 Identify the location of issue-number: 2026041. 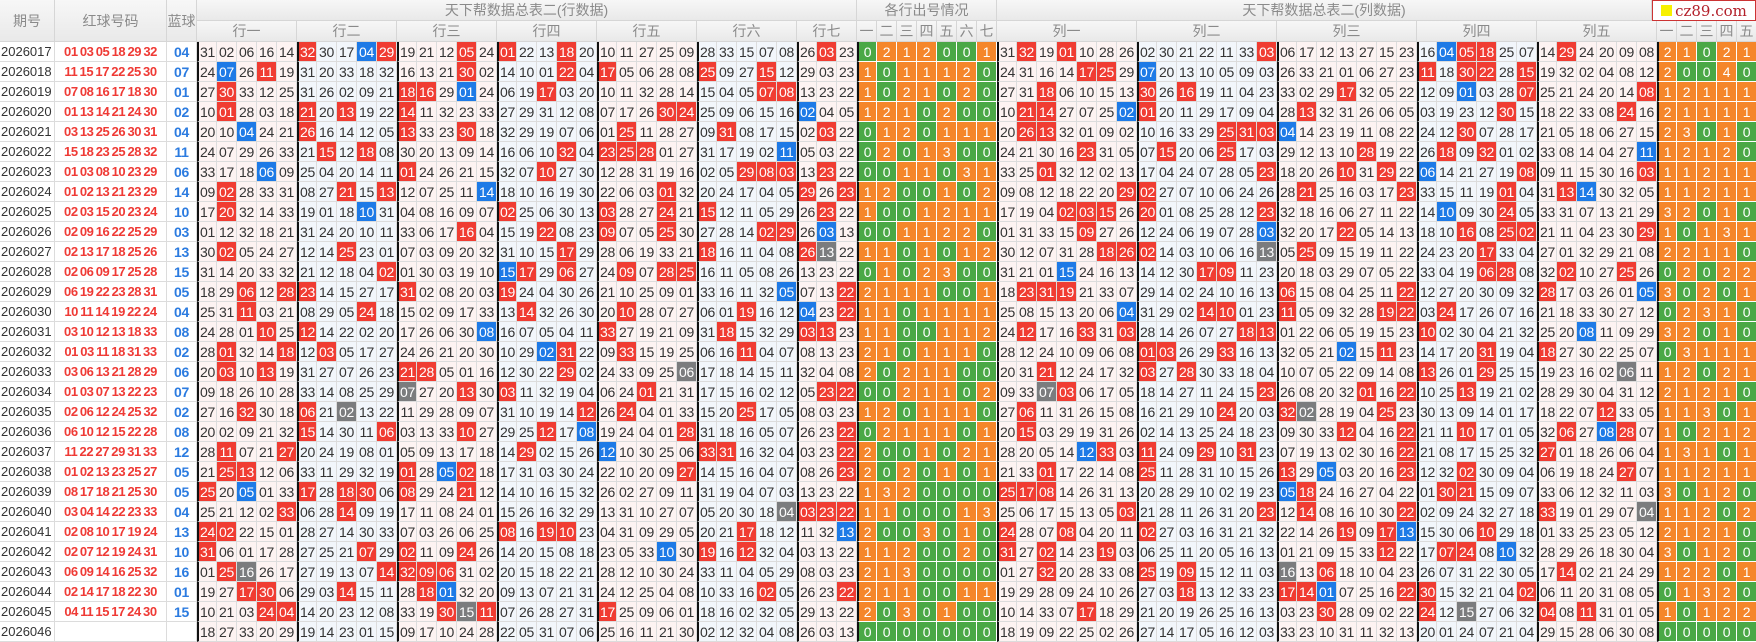
(27, 532).